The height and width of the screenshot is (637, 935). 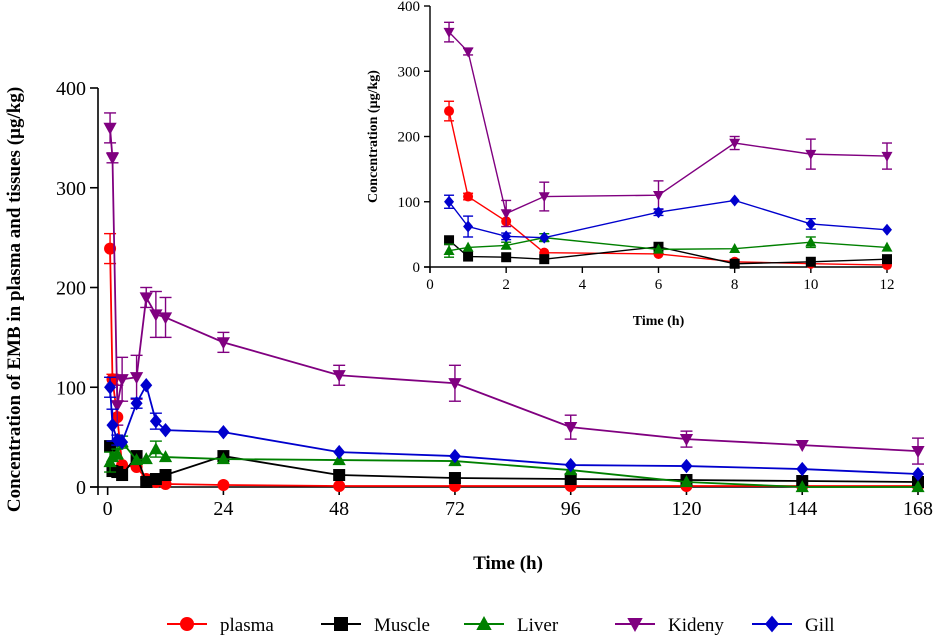 I want to click on inset-series-gill-line, so click(x=668, y=219).